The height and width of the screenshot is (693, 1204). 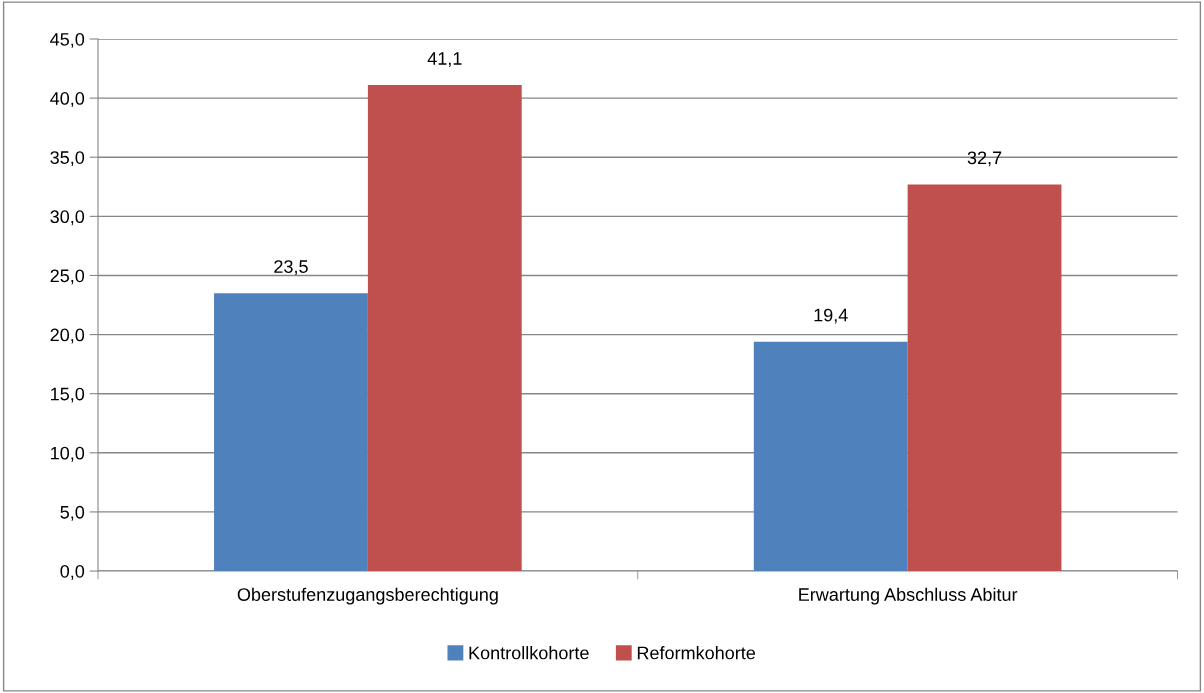 What do you see at coordinates (67, 277) in the screenshot?
I see `y-tick-label: 25,0` at bounding box center [67, 277].